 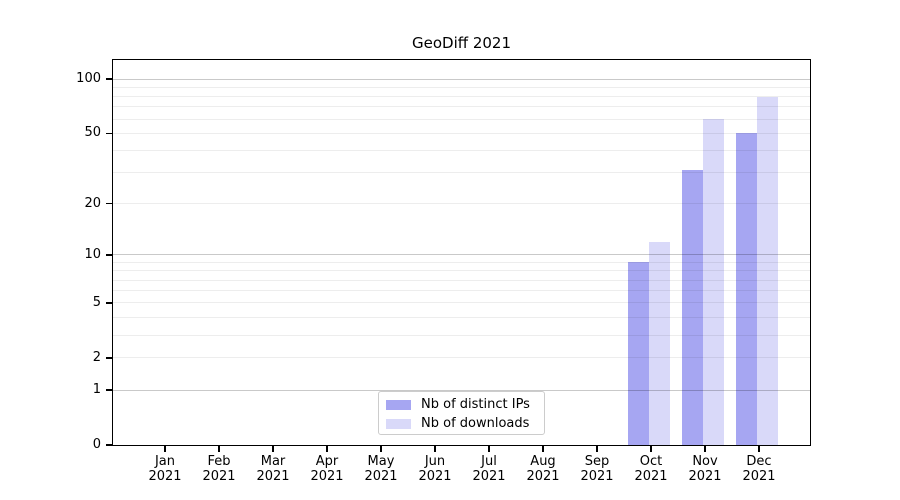 I want to click on x-tick-label-aug: Aug 2021, so click(x=543, y=469).